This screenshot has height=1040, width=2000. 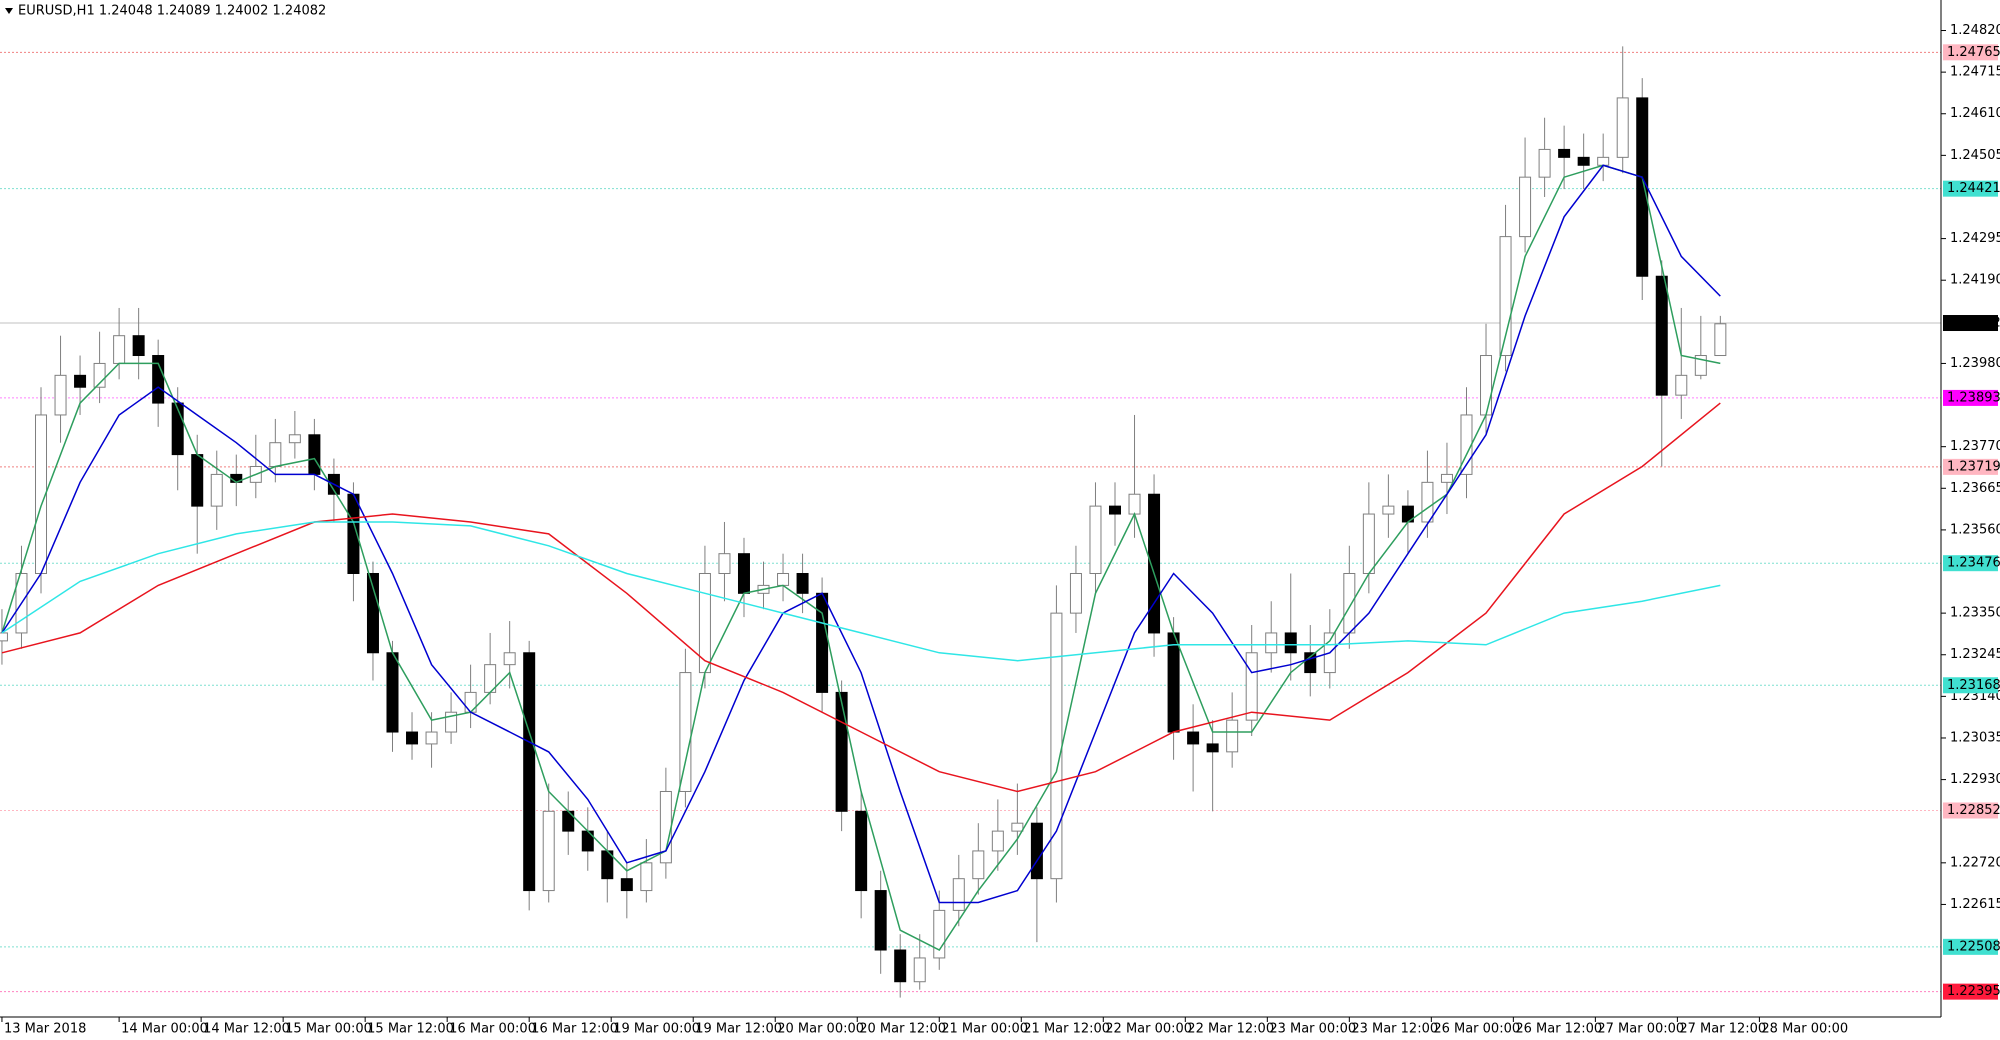 What do you see at coordinates (656, 1029) in the screenshot?
I see `x-tick-label: 19 Mar 00:00` at bounding box center [656, 1029].